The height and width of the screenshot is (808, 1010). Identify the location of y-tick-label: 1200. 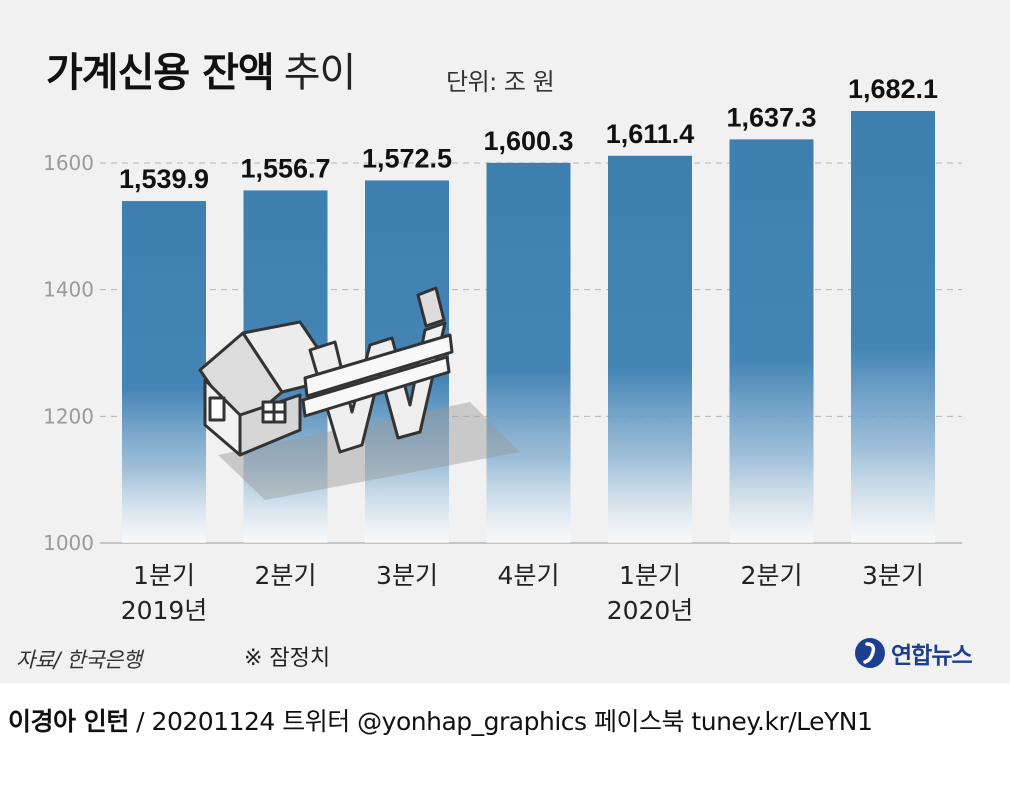
(68, 416).